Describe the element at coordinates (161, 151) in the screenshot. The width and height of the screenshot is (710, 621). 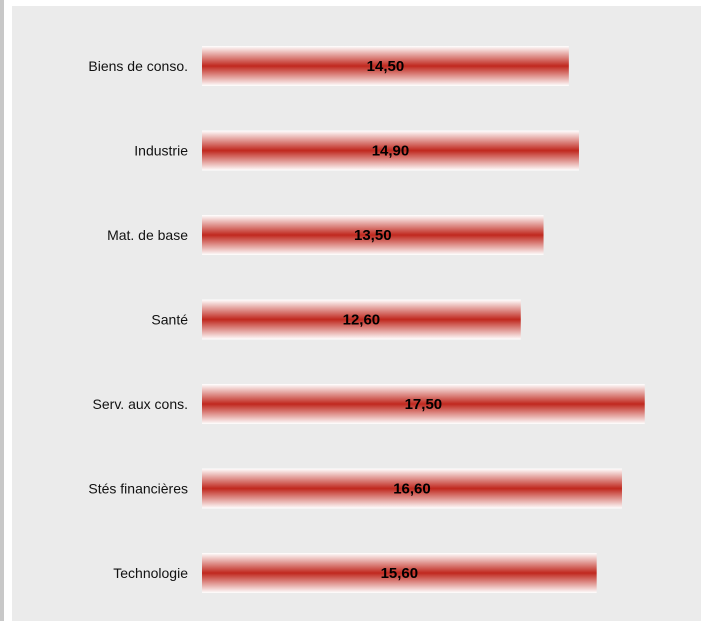
I see `category-label-1: Industrie` at that location.